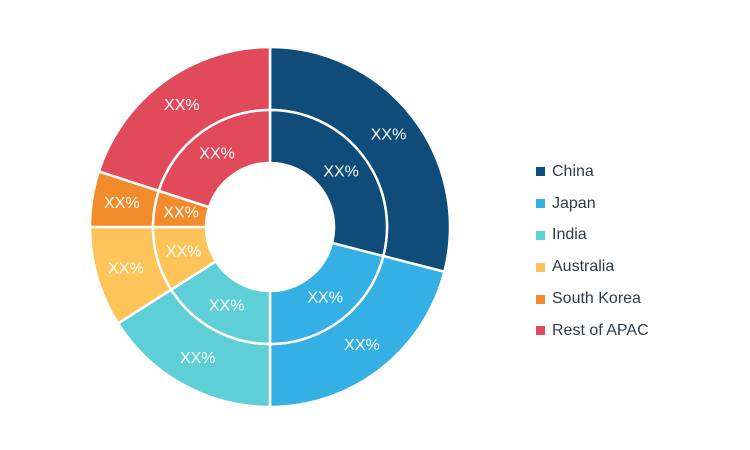  I want to click on legend-item-china: China, so click(592, 172).